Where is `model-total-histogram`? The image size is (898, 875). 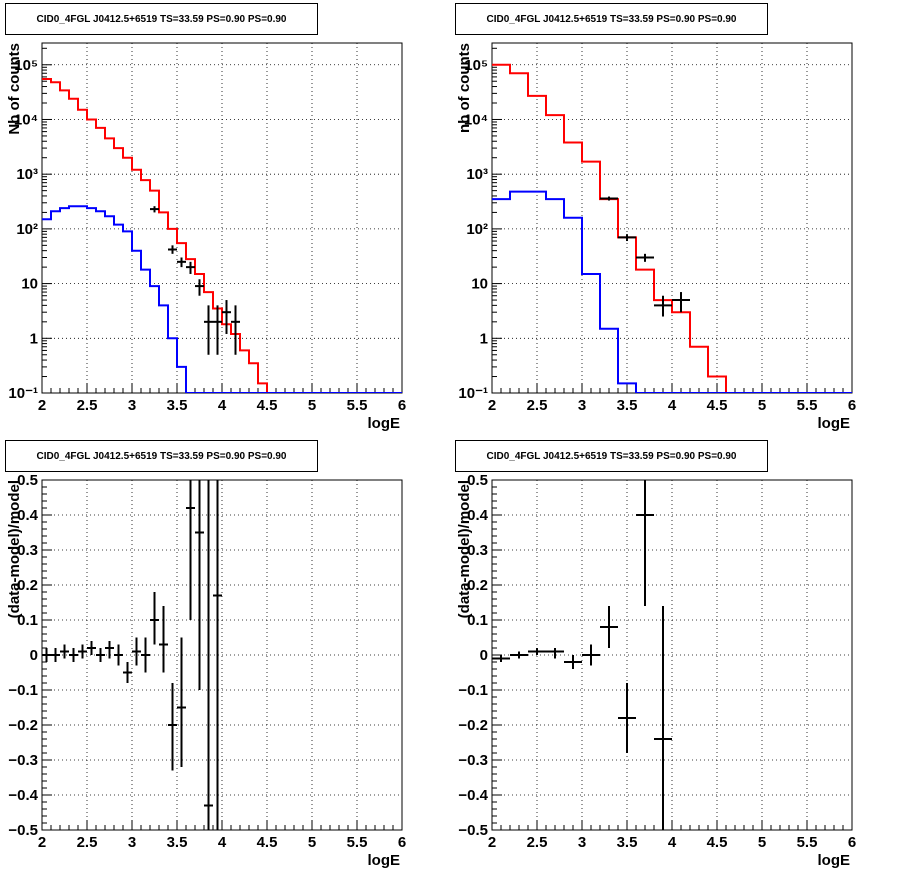 model-total-histogram is located at coordinates (222, 235).